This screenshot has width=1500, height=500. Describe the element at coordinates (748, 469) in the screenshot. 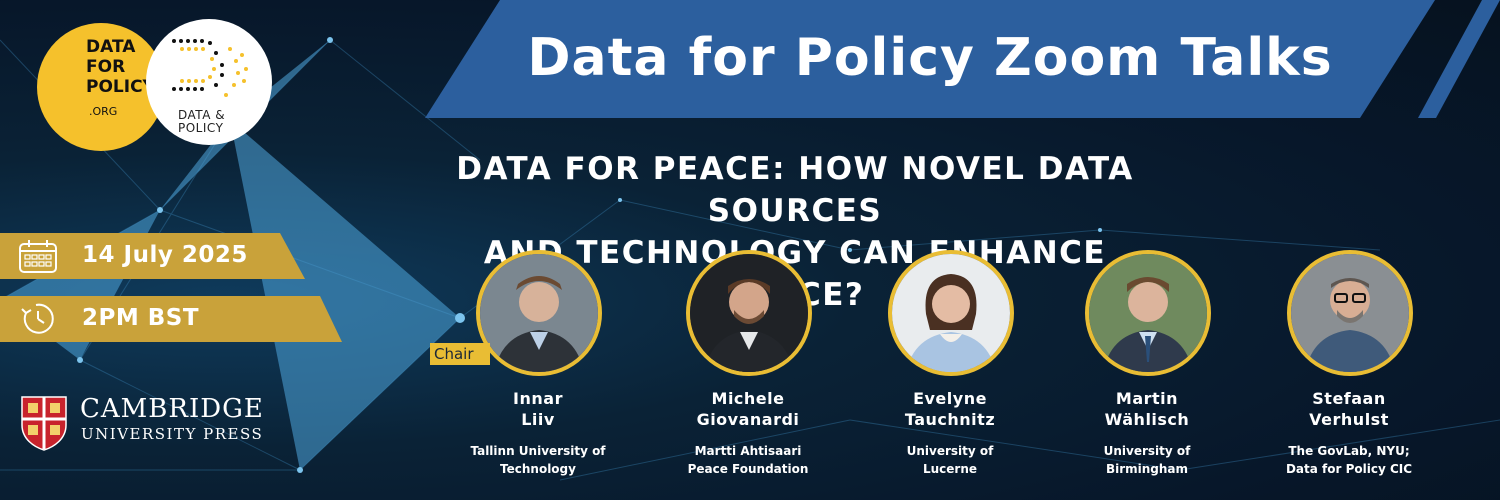

I see `speaker-affiliation: Peace Foundation` at that location.